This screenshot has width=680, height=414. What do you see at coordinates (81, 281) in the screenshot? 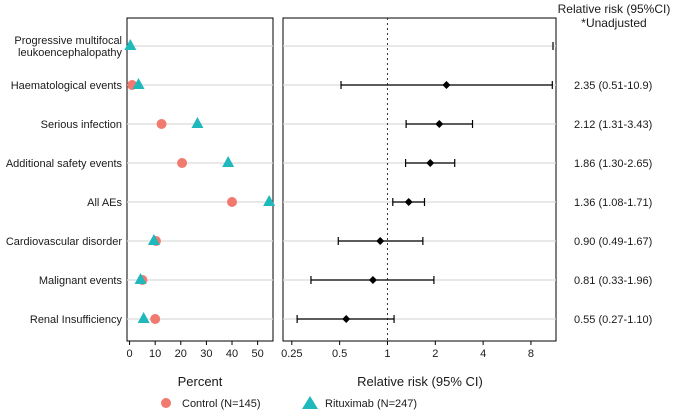
I see `category-label: Malignant events` at bounding box center [81, 281].